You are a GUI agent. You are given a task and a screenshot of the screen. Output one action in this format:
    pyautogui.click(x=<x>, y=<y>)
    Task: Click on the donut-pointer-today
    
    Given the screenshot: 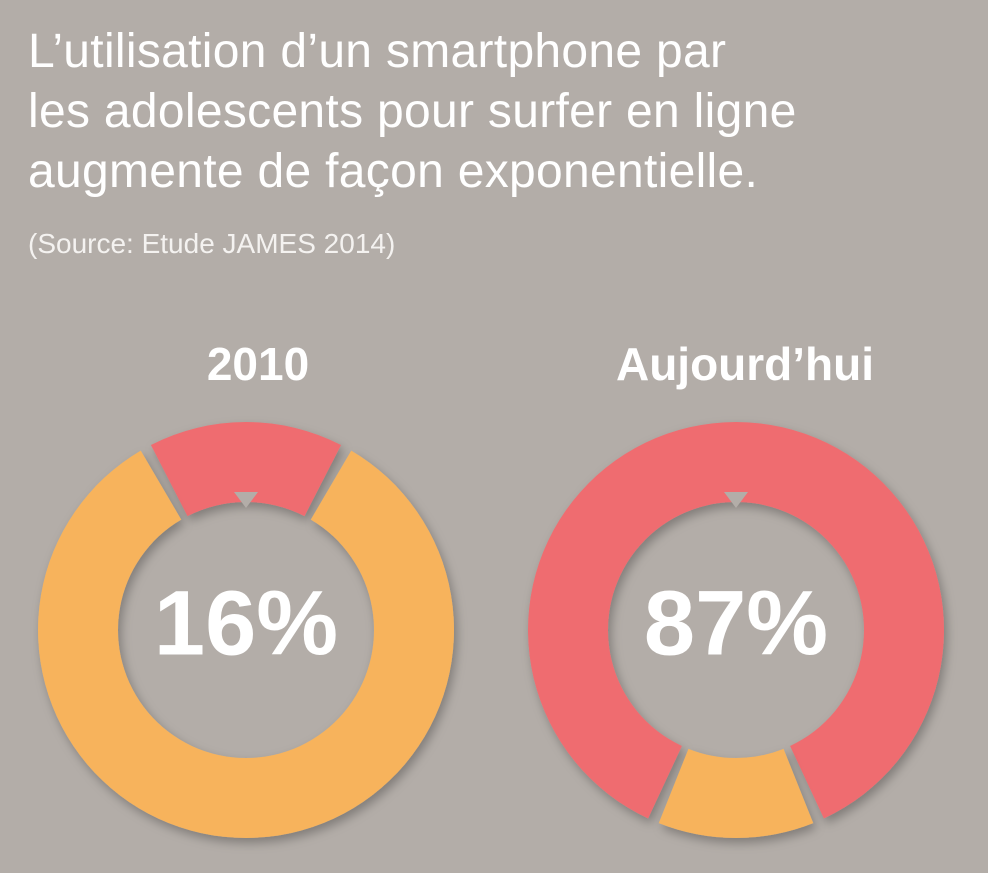 What is the action you would take?
    pyautogui.click(x=736, y=500)
    